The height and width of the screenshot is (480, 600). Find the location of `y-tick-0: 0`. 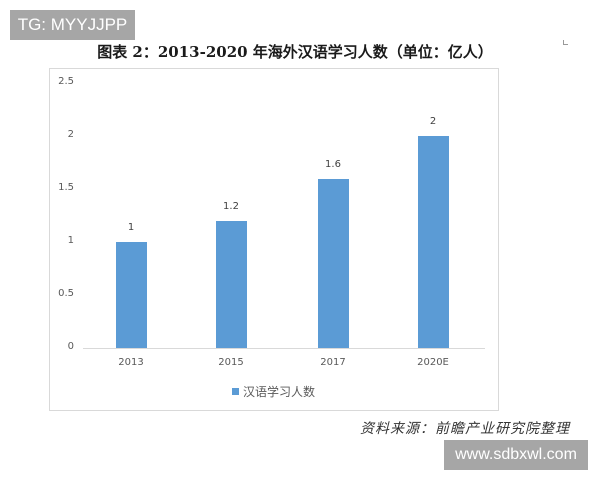

y-tick-0: 0 is located at coordinates (70, 346).